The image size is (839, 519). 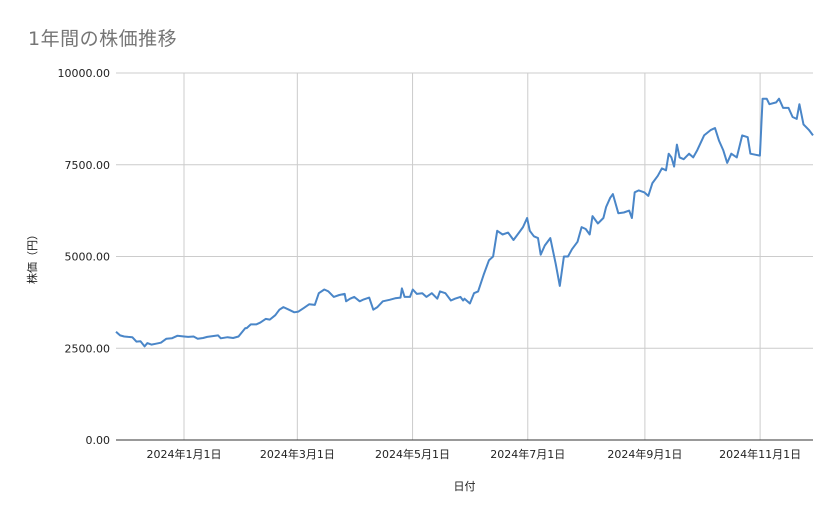 I want to click on y-tick-label: 10000.00, so click(x=84, y=73).